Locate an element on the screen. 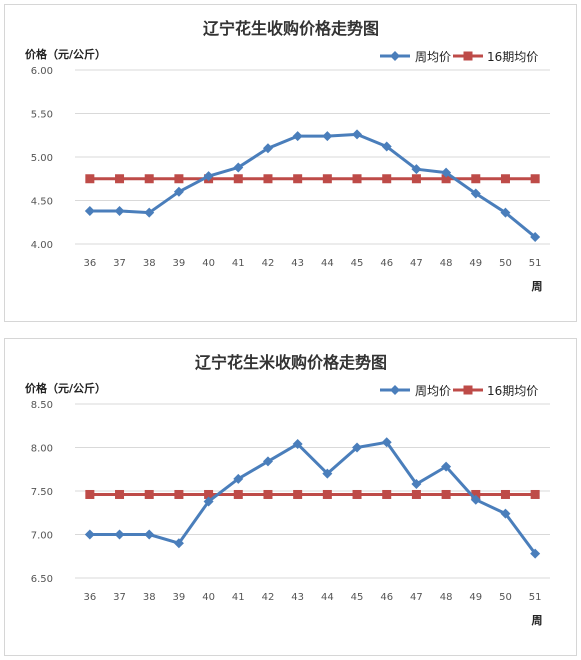 The width and height of the screenshot is (581, 660). legend-label: 16期均价 is located at coordinates (512, 57).